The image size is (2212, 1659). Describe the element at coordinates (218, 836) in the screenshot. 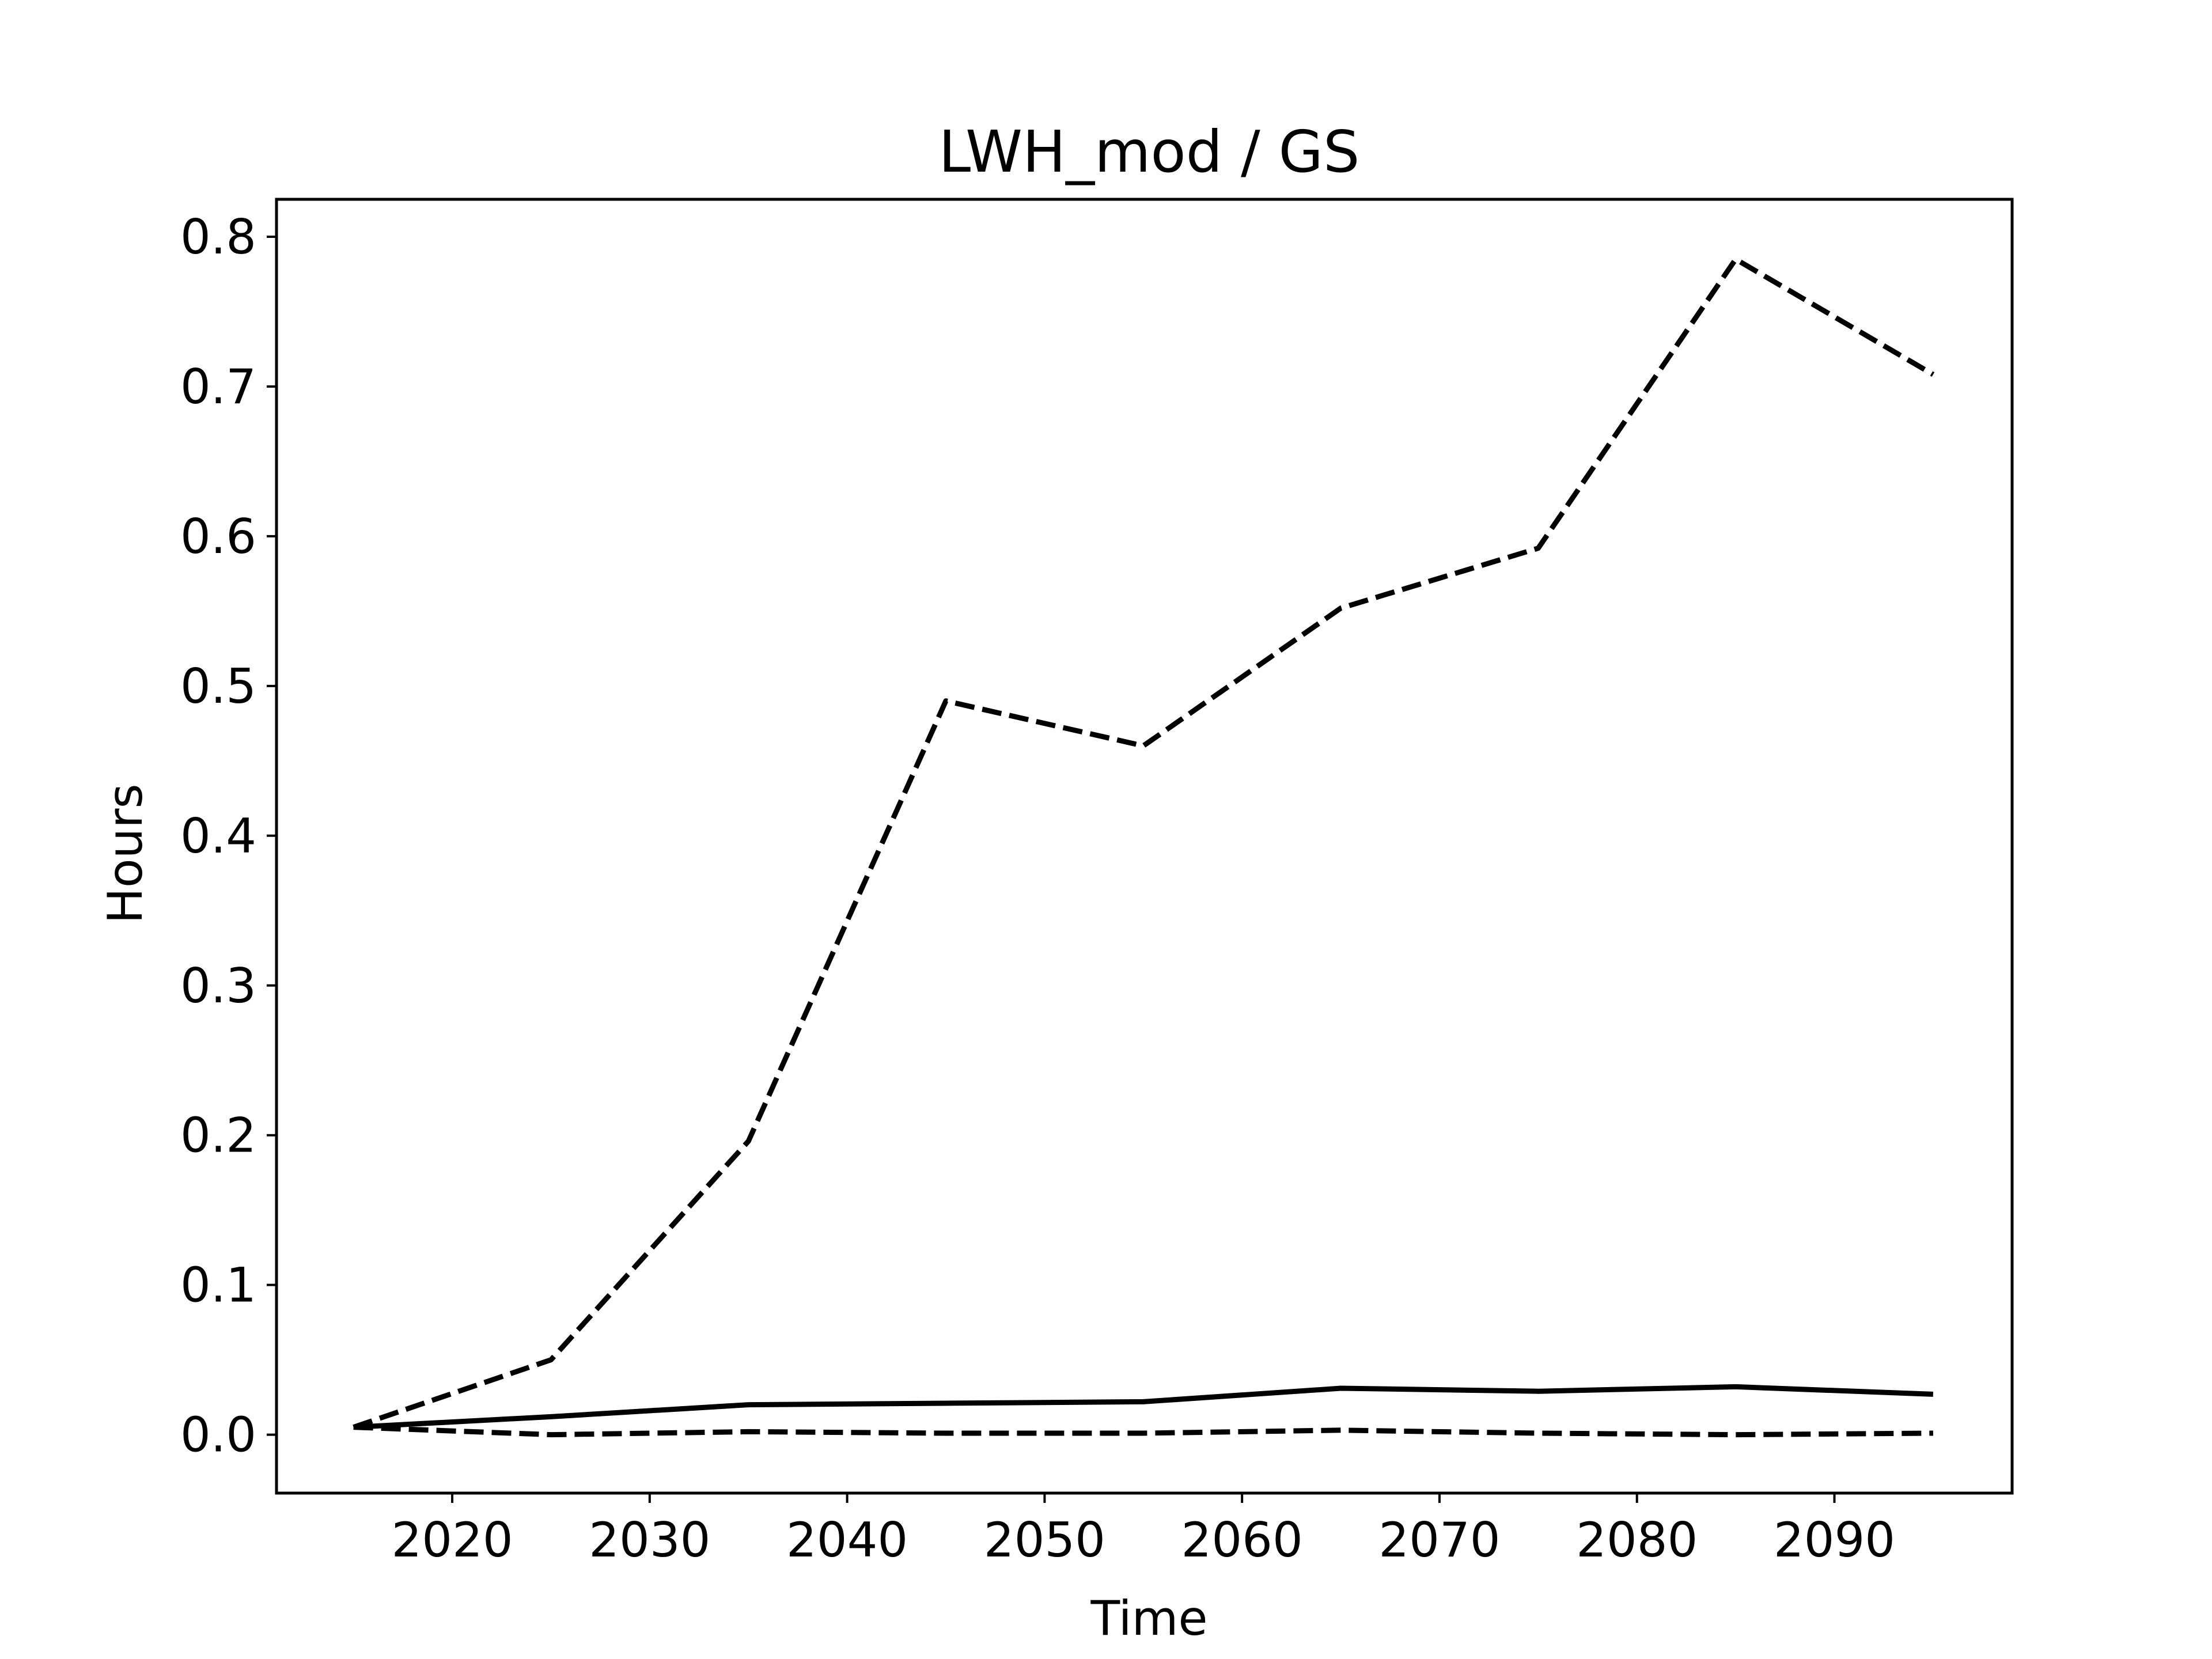

I see `y-tick-label: 0.4` at that location.